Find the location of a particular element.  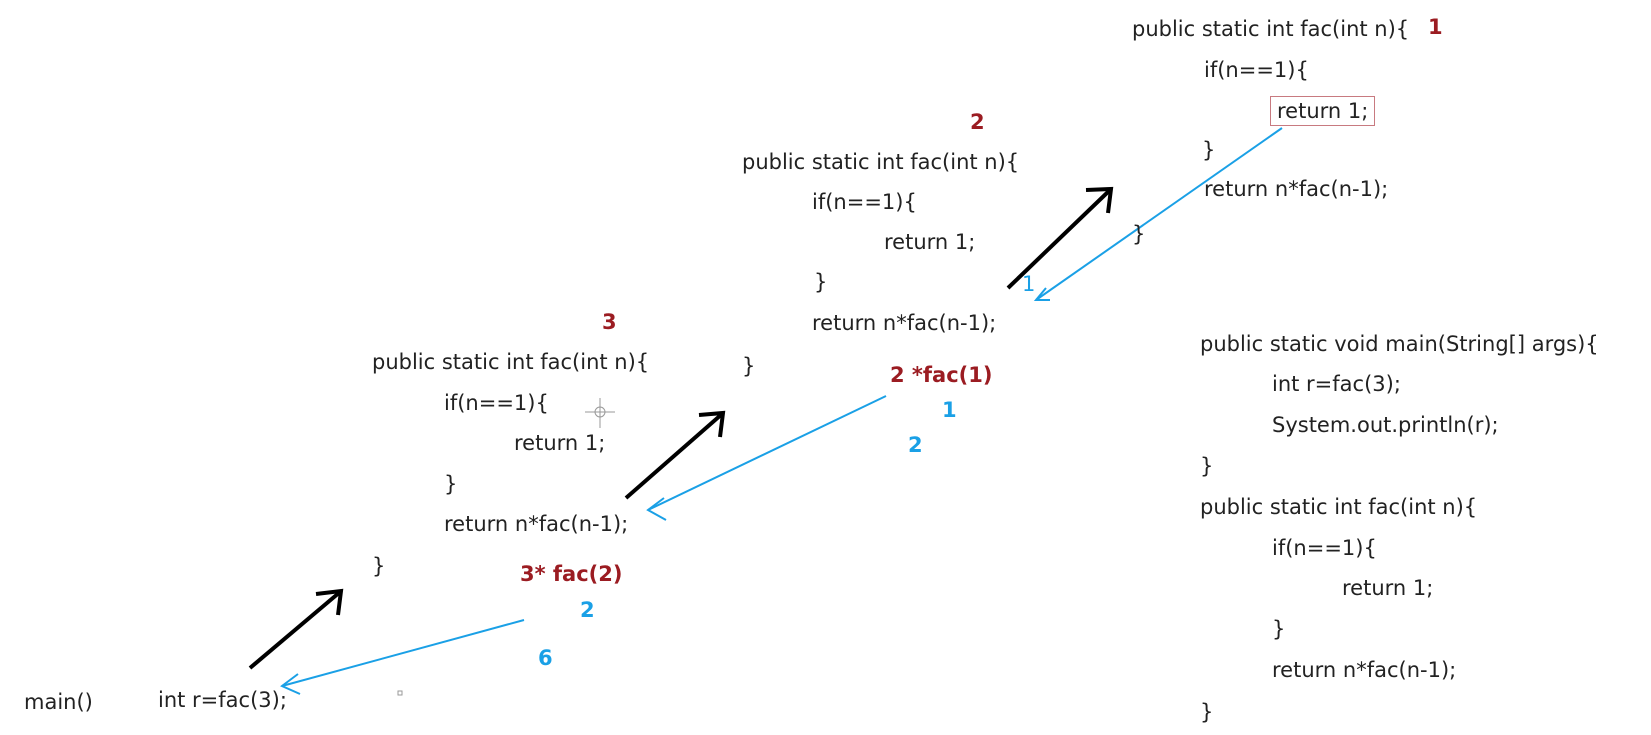

order-label: 2 is located at coordinates (977, 122).